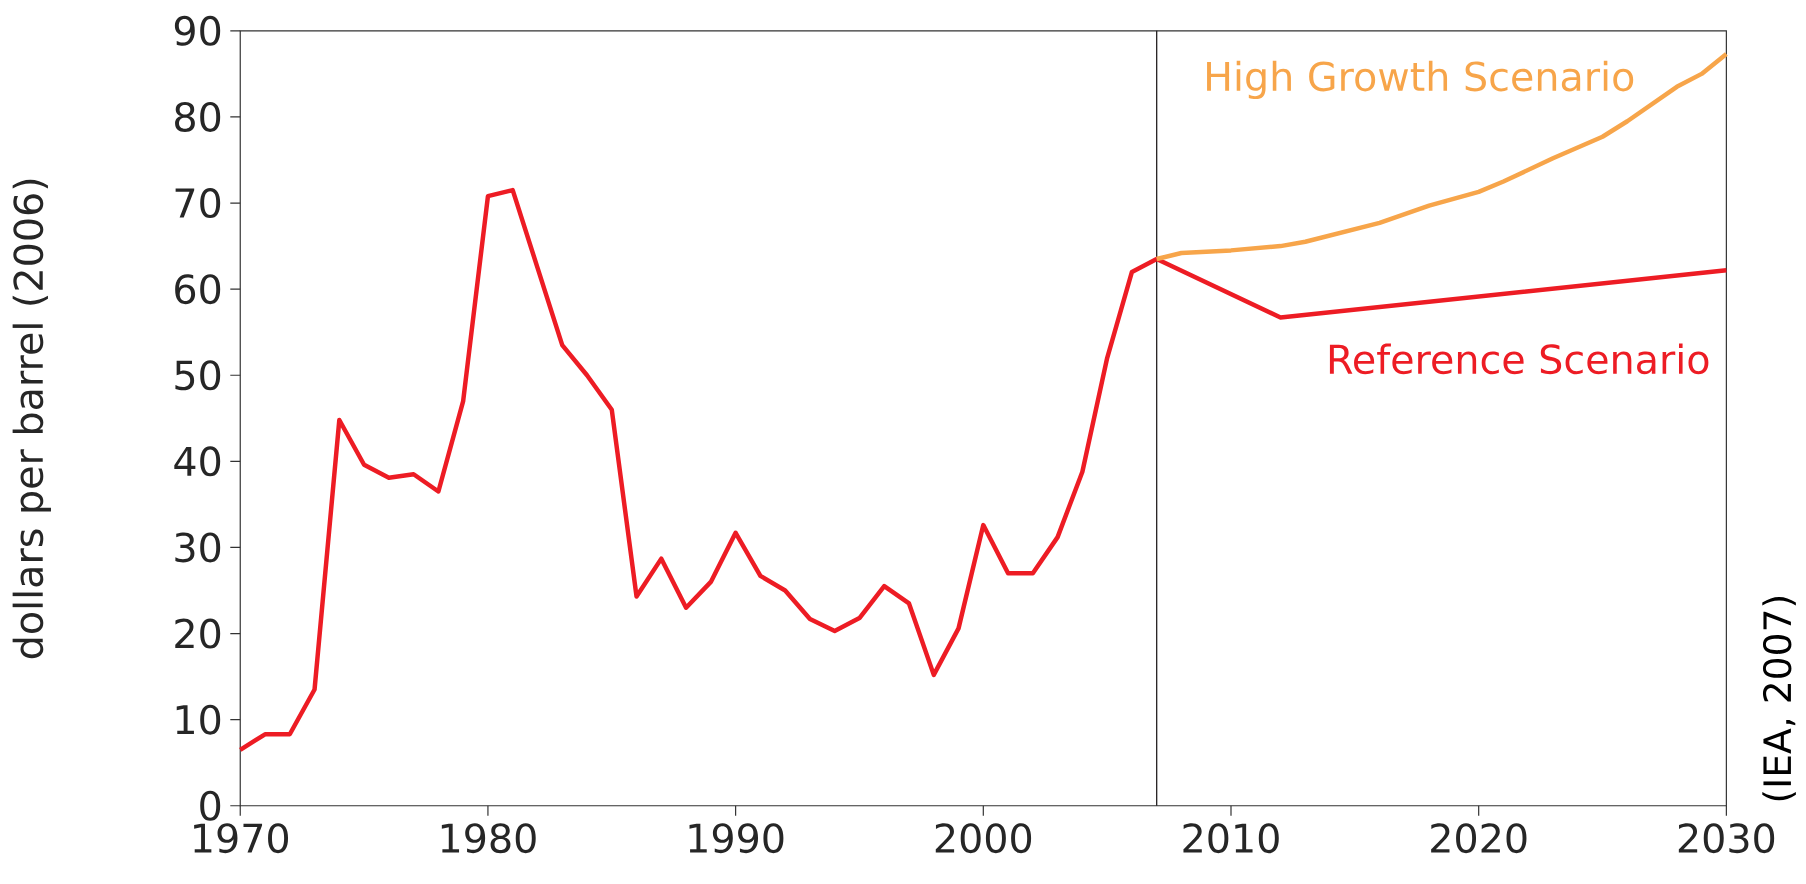 The height and width of the screenshot is (884, 1806). What do you see at coordinates (198, 719) in the screenshot?
I see `y-tick-label: 10` at bounding box center [198, 719].